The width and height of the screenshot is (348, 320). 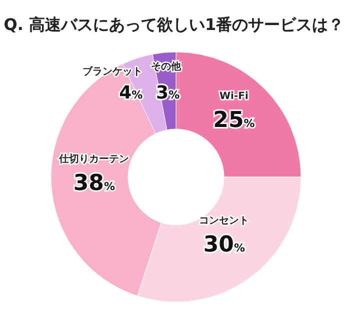 What do you see at coordinates (234, 96) in the screenshot?
I see `slice-label: Wi-Fi` at bounding box center [234, 96].